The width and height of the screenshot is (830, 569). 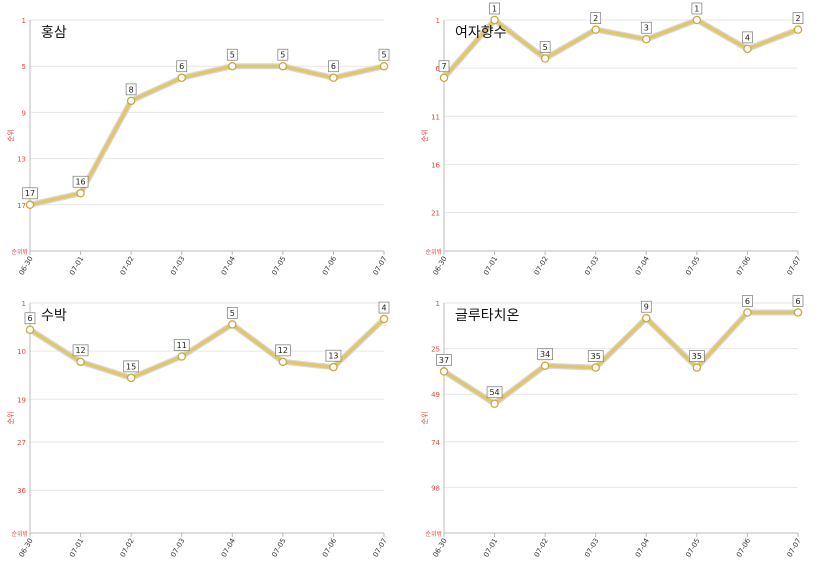 I want to click on y-tick-label: 13, so click(x=21, y=160).